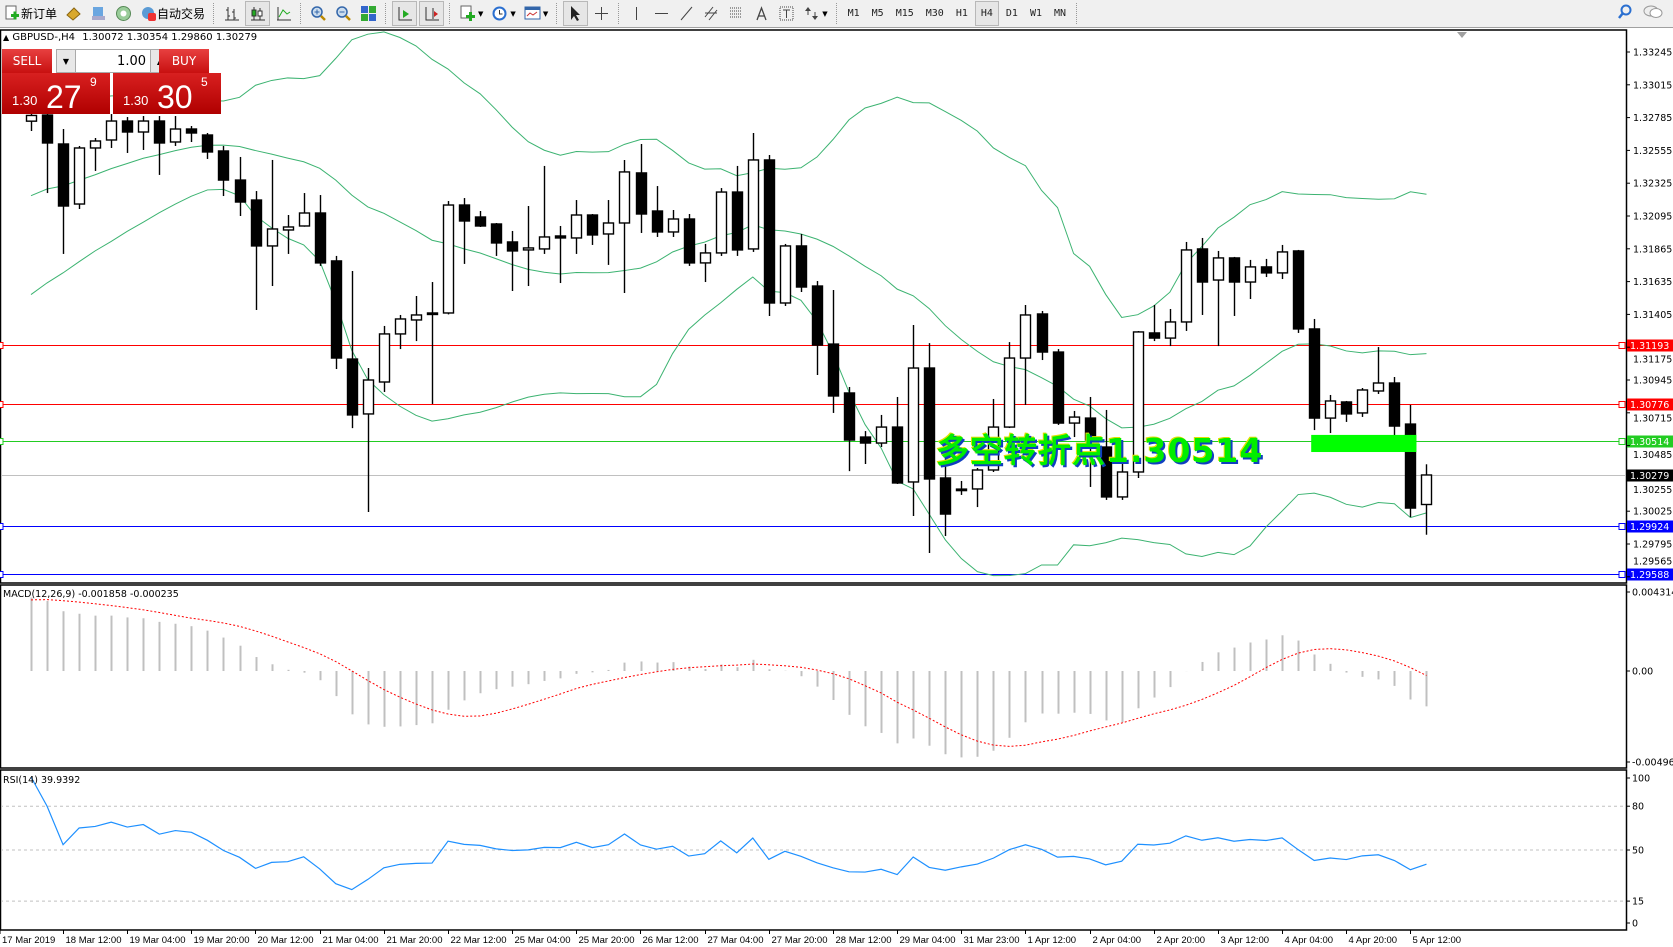 The height and width of the screenshot is (947, 1673). I want to click on lot-size-stepper: ▼ 1.00 ▲, so click(113, 61).